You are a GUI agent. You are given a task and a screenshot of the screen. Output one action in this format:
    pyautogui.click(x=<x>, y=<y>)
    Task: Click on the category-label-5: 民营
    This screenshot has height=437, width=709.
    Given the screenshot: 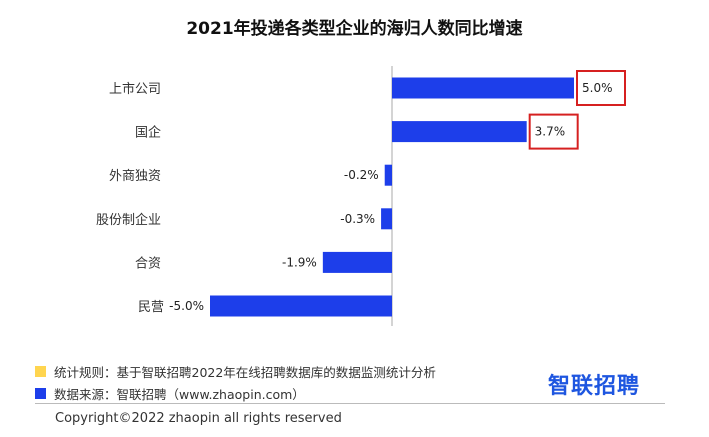 What is the action you would take?
    pyautogui.click(x=151, y=307)
    